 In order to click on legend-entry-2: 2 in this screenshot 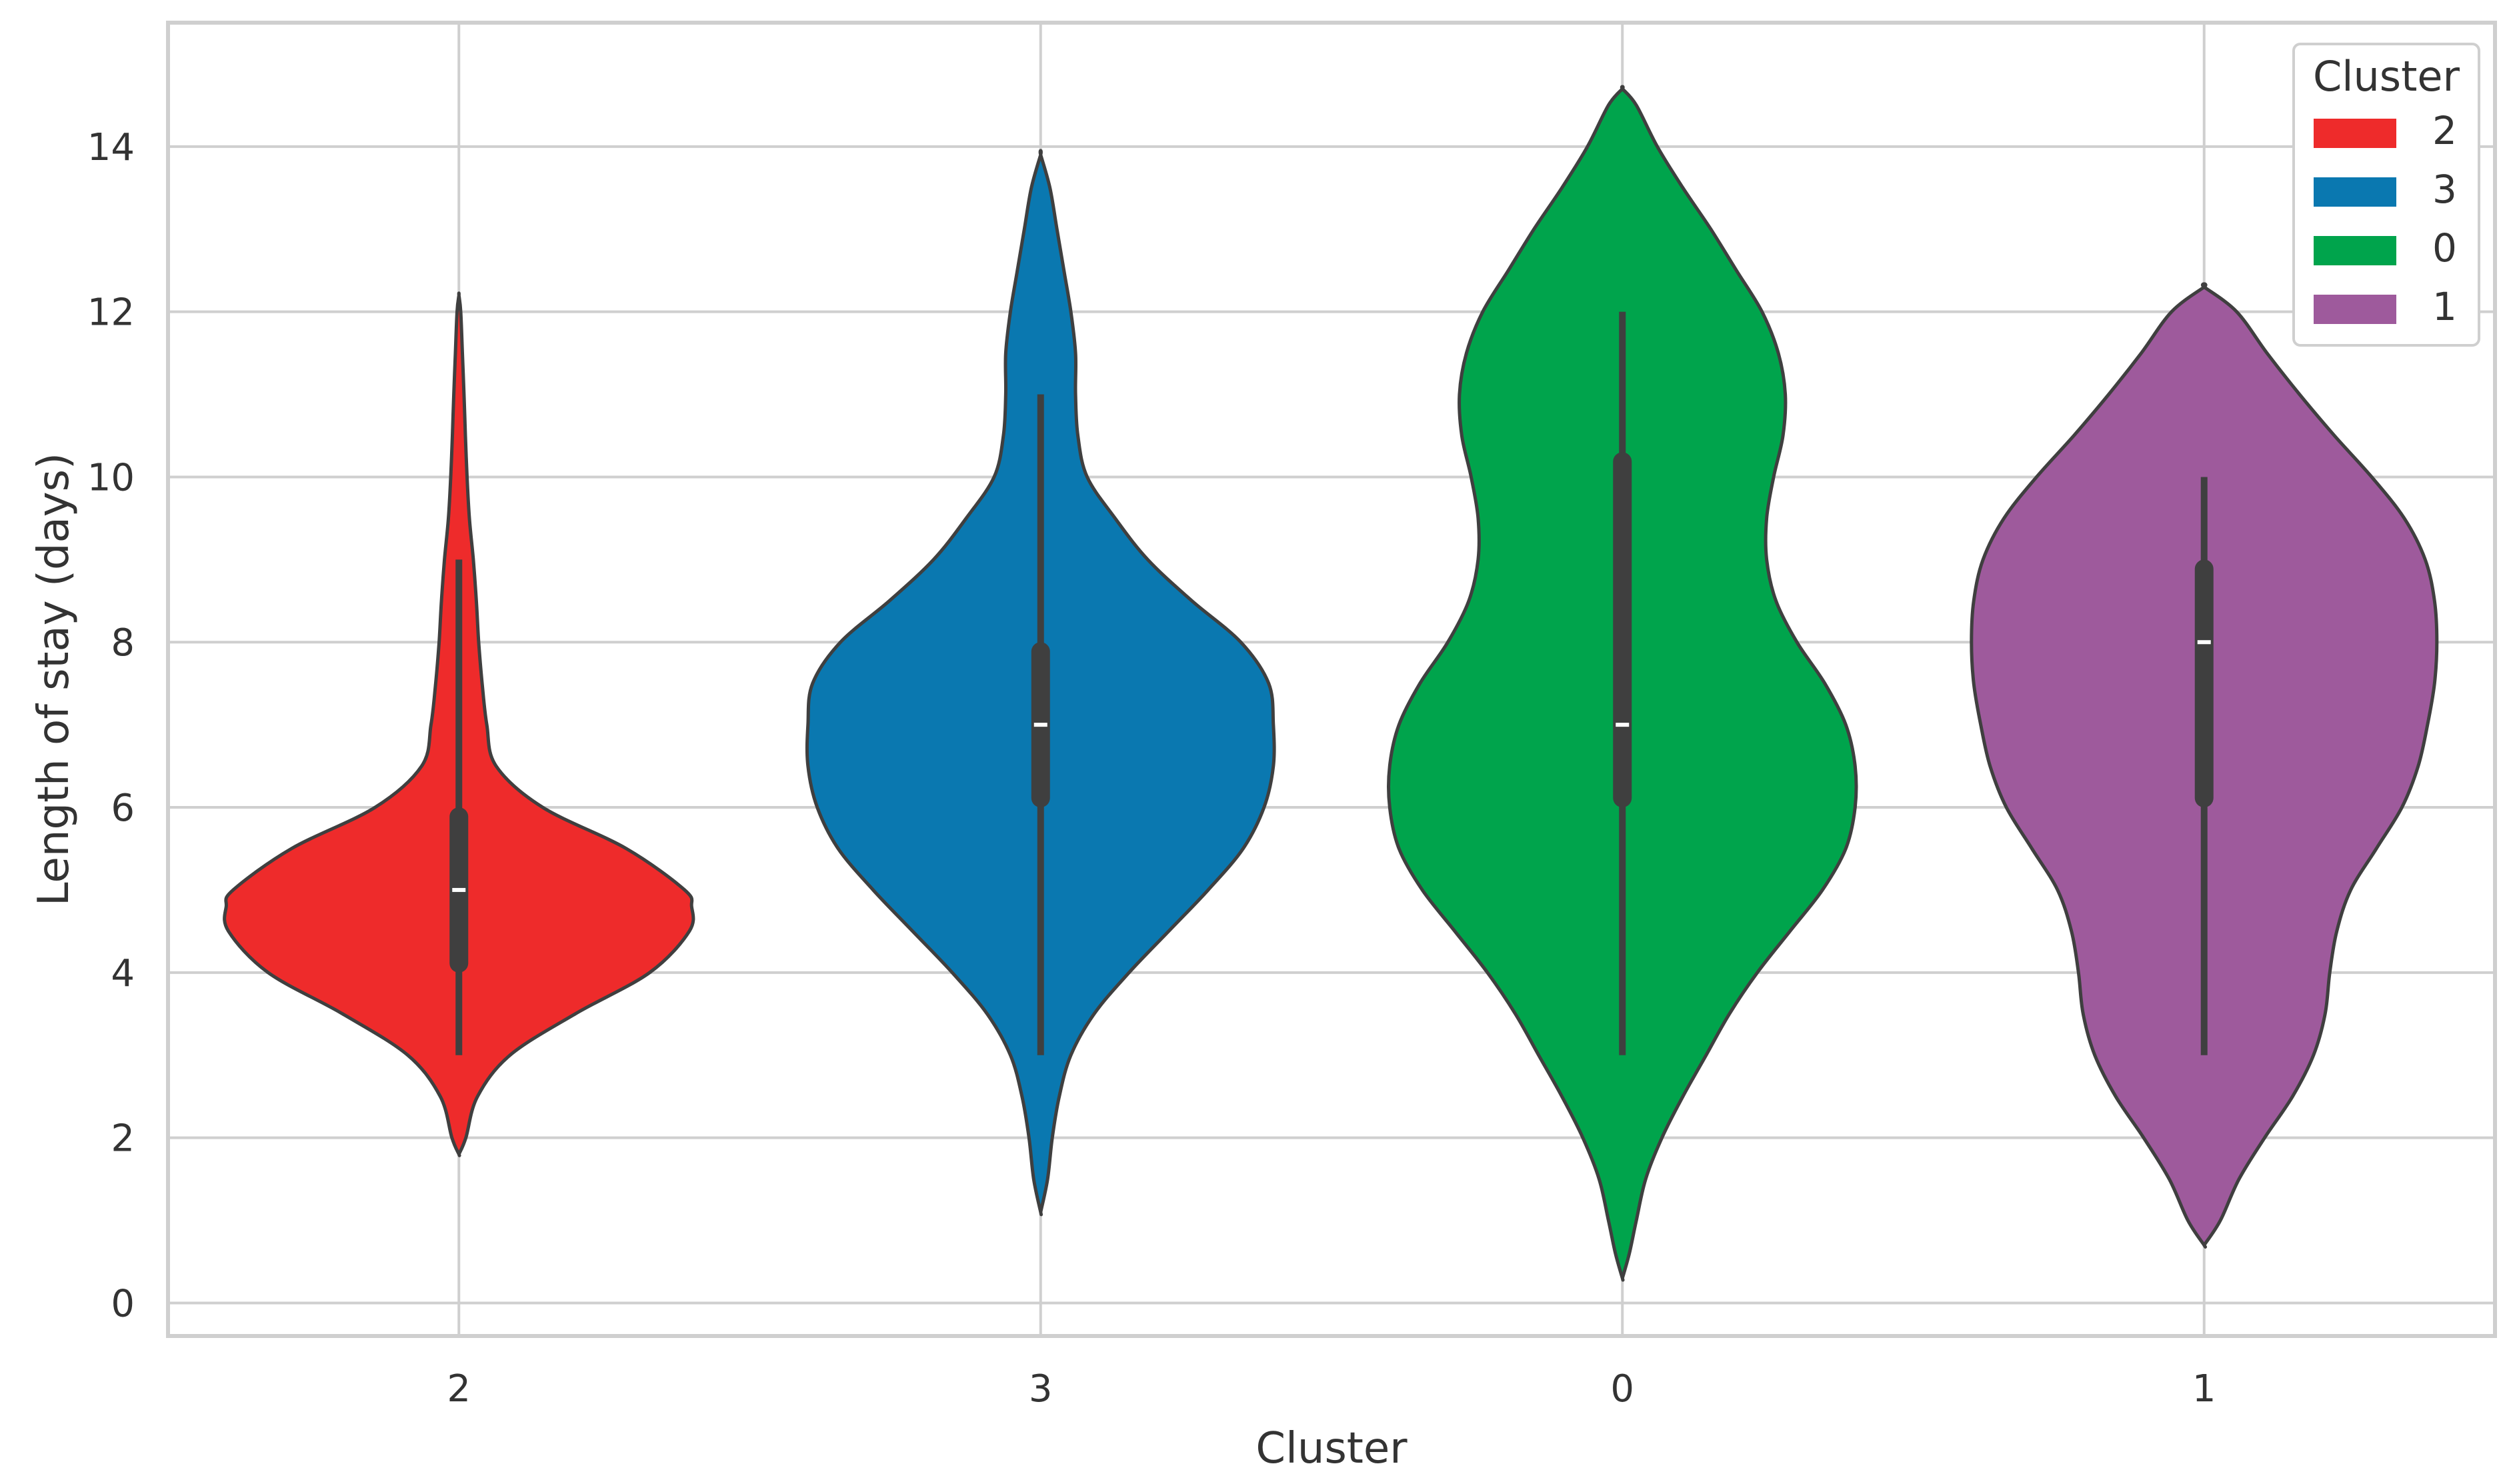, I will do `click(2385, 130)`.